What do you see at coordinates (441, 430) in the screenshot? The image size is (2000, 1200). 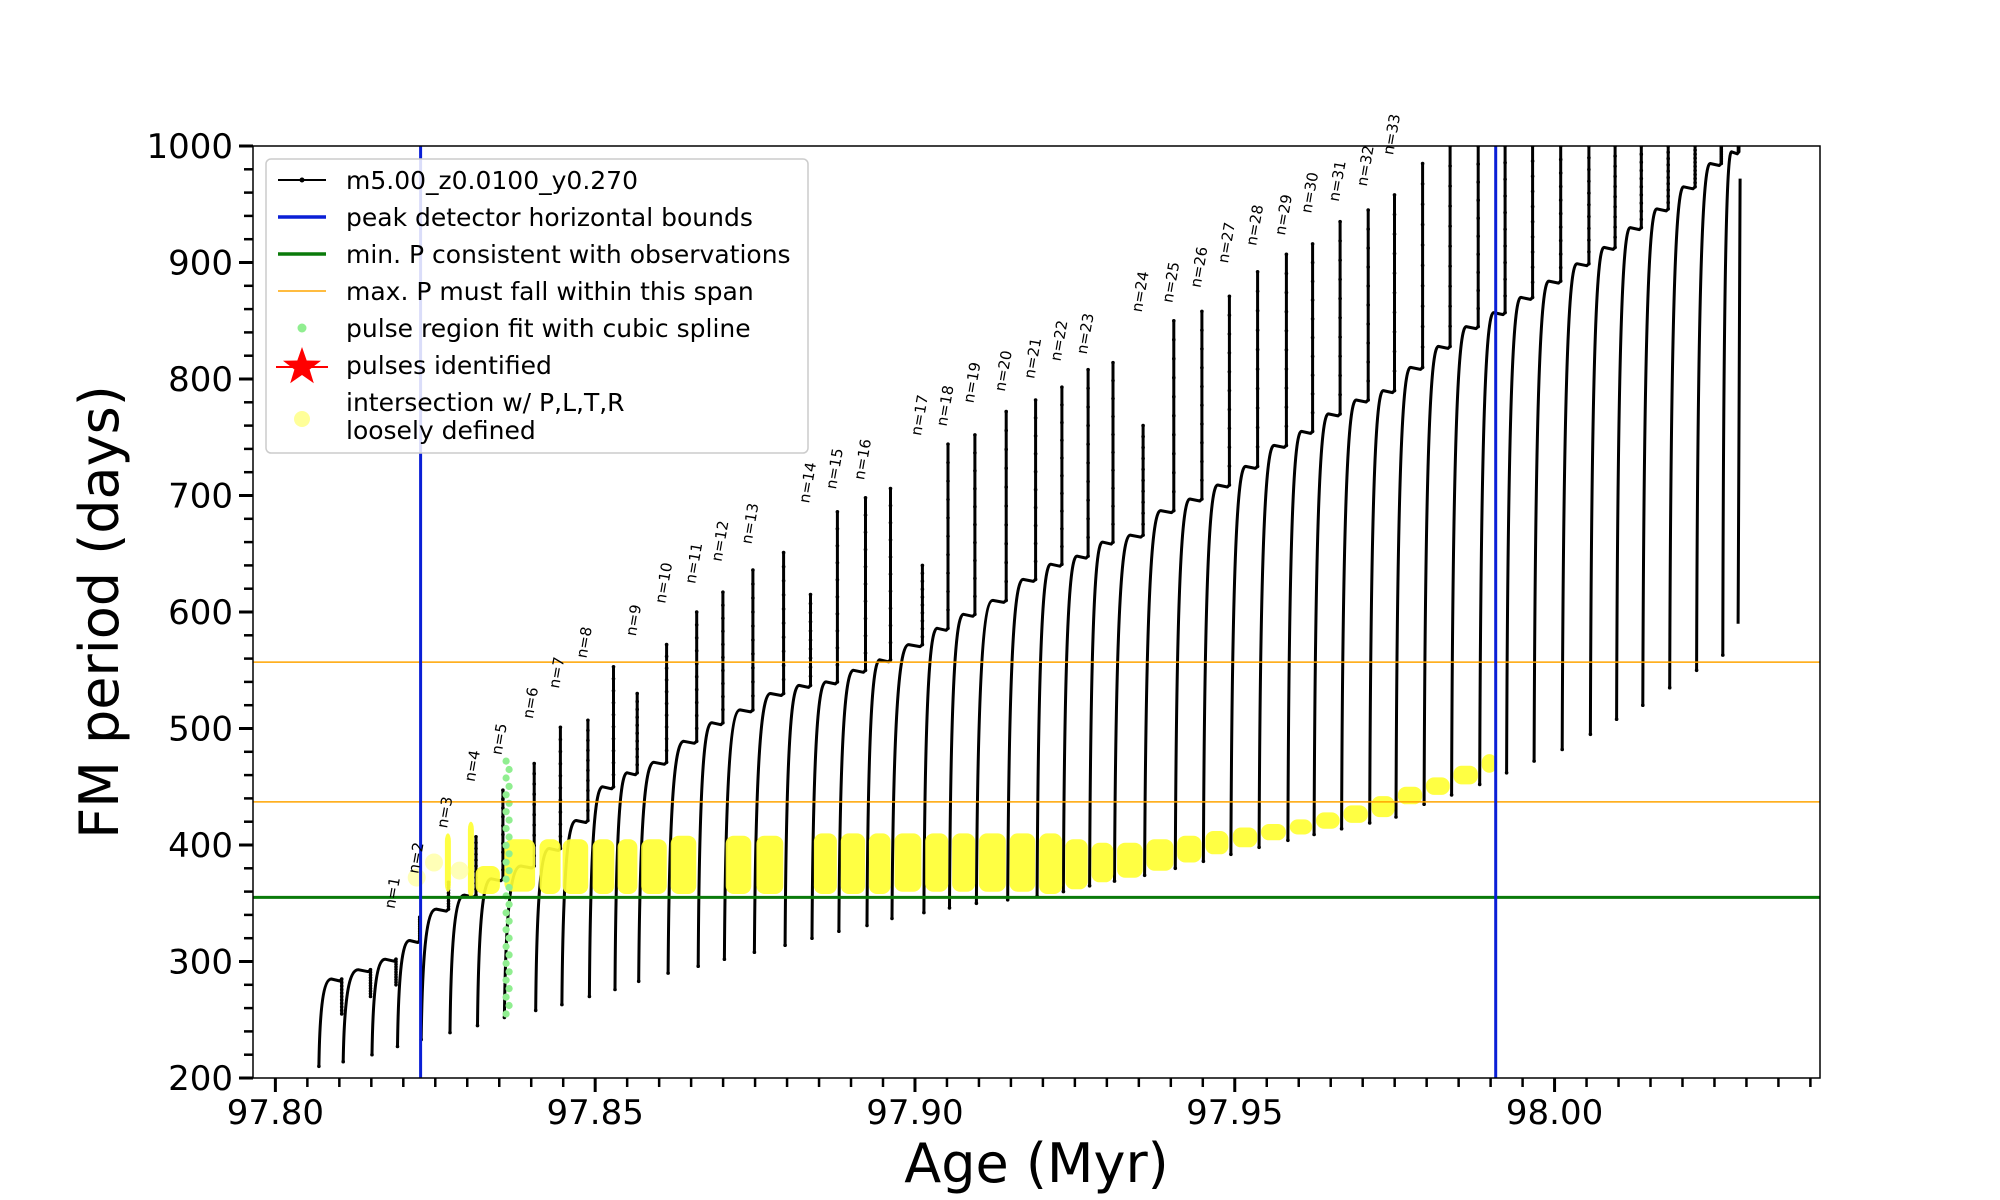 I see `legend-label-line: loosely defined` at bounding box center [441, 430].